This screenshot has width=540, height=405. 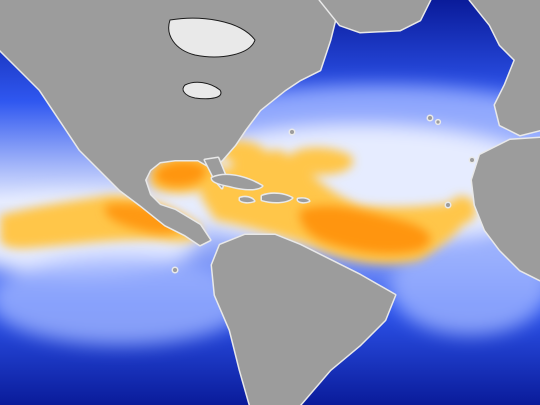 What do you see at coordinates (375, 17) in the screenshot?
I see `greenland` at bounding box center [375, 17].